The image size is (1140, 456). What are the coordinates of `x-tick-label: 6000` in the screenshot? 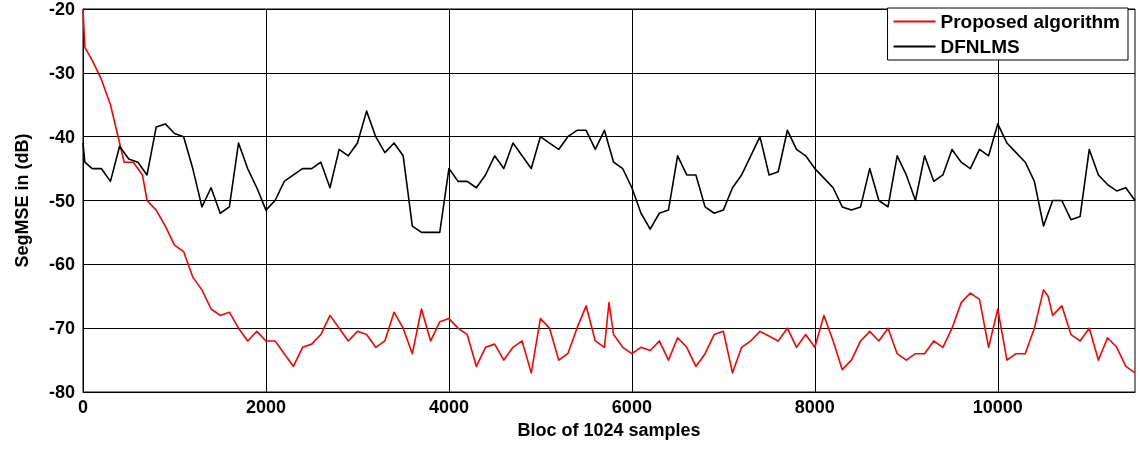 It's located at (631, 407).